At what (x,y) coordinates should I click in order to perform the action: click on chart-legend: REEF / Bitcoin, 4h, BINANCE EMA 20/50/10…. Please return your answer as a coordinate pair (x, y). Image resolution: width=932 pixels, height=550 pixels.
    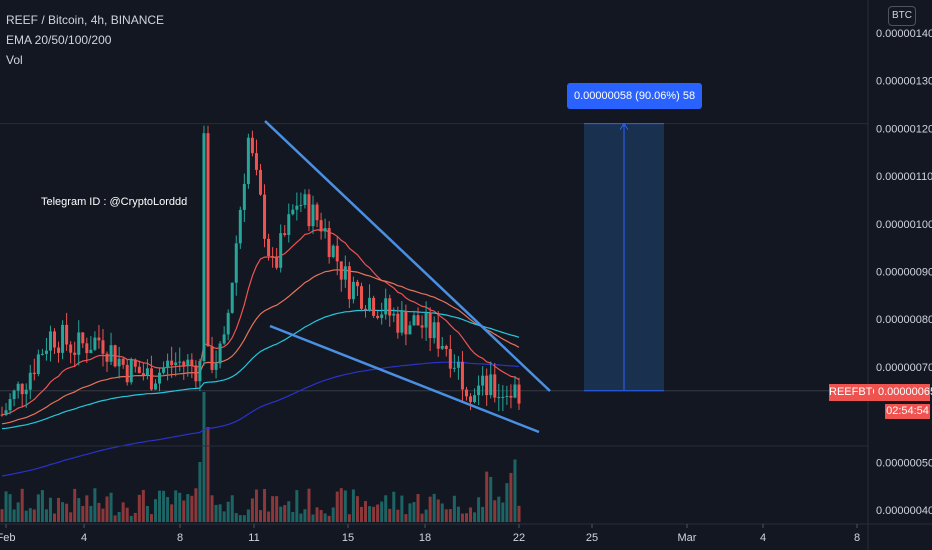
    Looking at the image, I should click on (85, 40).